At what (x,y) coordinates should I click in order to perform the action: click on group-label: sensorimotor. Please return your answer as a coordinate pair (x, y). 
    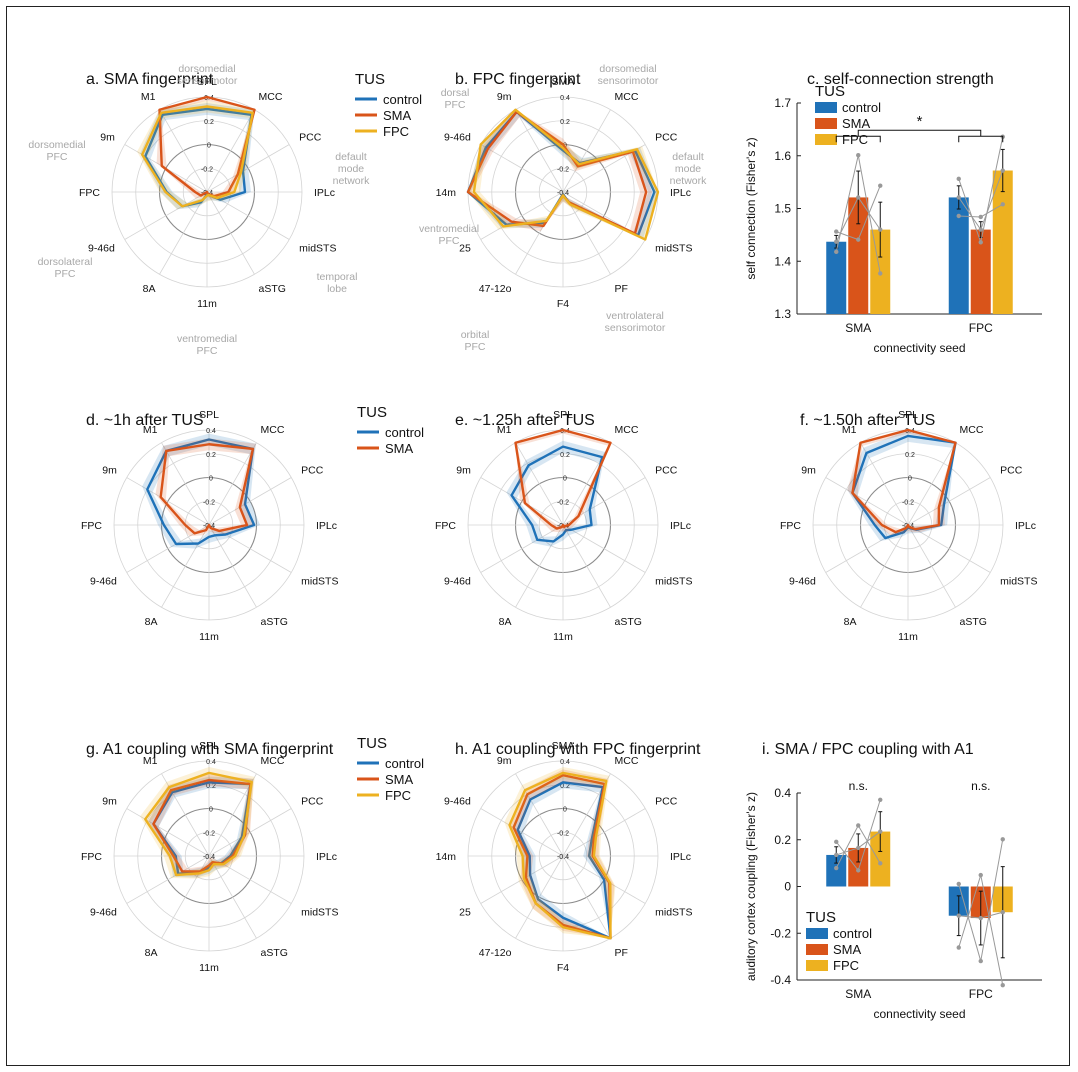
    Looking at the image, I should click on (635, 328).